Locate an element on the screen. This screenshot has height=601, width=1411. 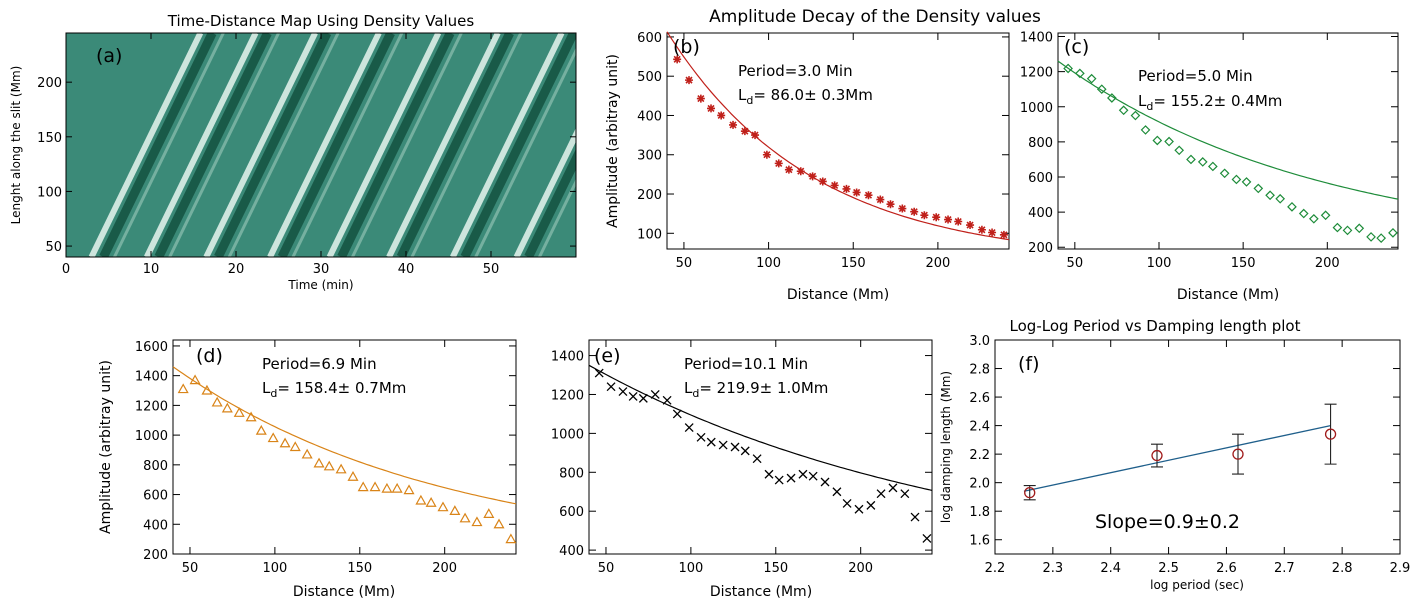
panel-b-xlabel: Distance (Mm) is located at coordinates (838, 295).